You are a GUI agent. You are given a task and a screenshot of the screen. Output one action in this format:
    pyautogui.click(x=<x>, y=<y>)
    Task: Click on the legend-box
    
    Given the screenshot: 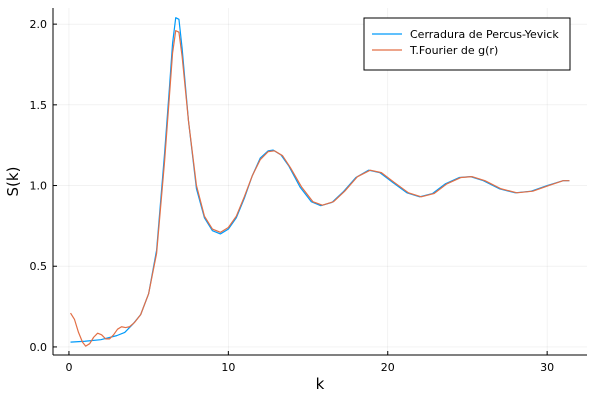 What is the action you would take?
    pyautogui.click(x=467, y=44)
    